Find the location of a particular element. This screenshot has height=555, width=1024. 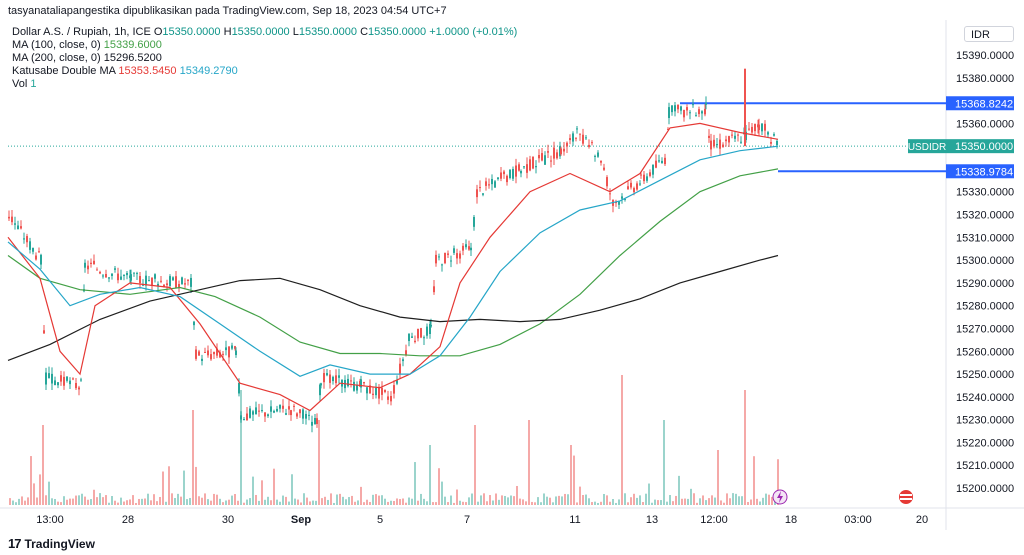

katusabe-value-2: 15349.2790 is located at coordinates (208, 71).